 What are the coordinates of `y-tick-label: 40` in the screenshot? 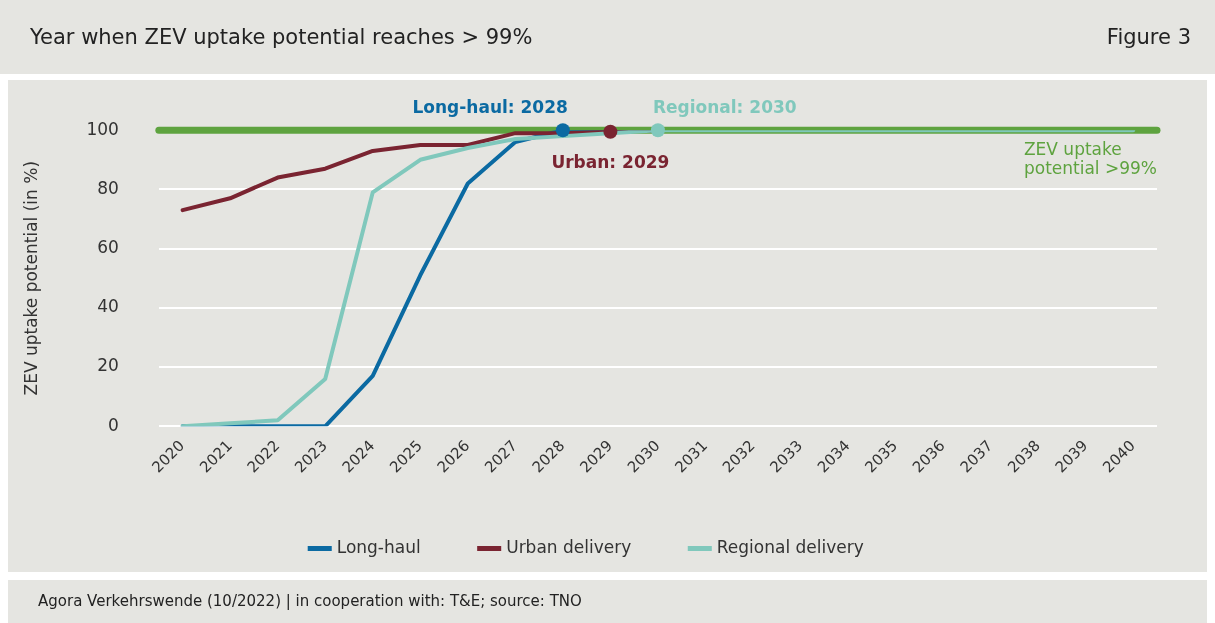 It's located at (108, 306).